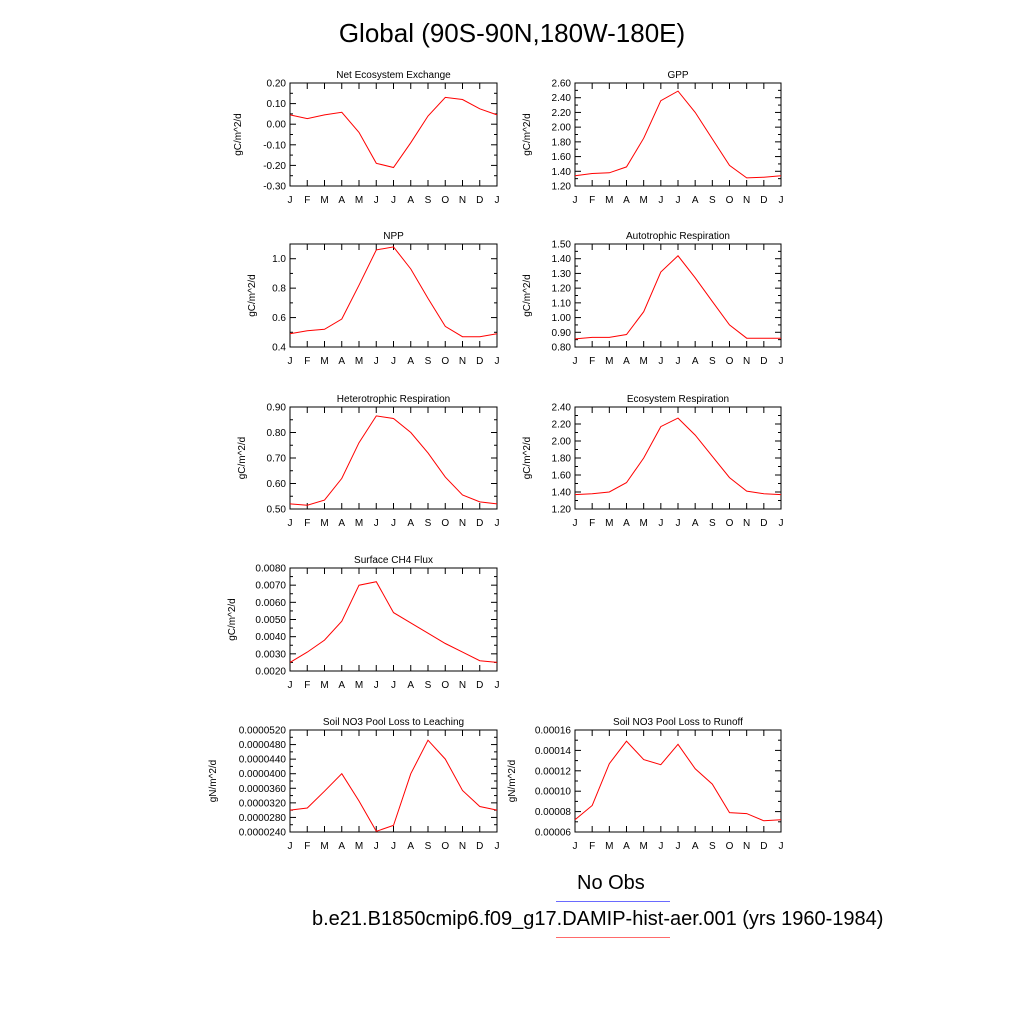 The width and height of the screenshot is (1024, 1024). Describe the element at coordinates (613, 937) in the screenshot. I see `legend-line-model` at that location.